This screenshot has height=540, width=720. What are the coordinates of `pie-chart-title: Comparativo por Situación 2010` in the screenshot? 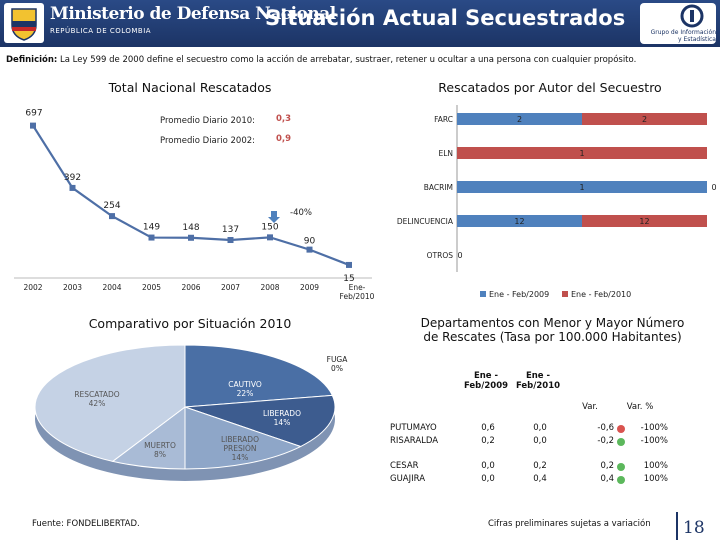 It's located at (190, 323).